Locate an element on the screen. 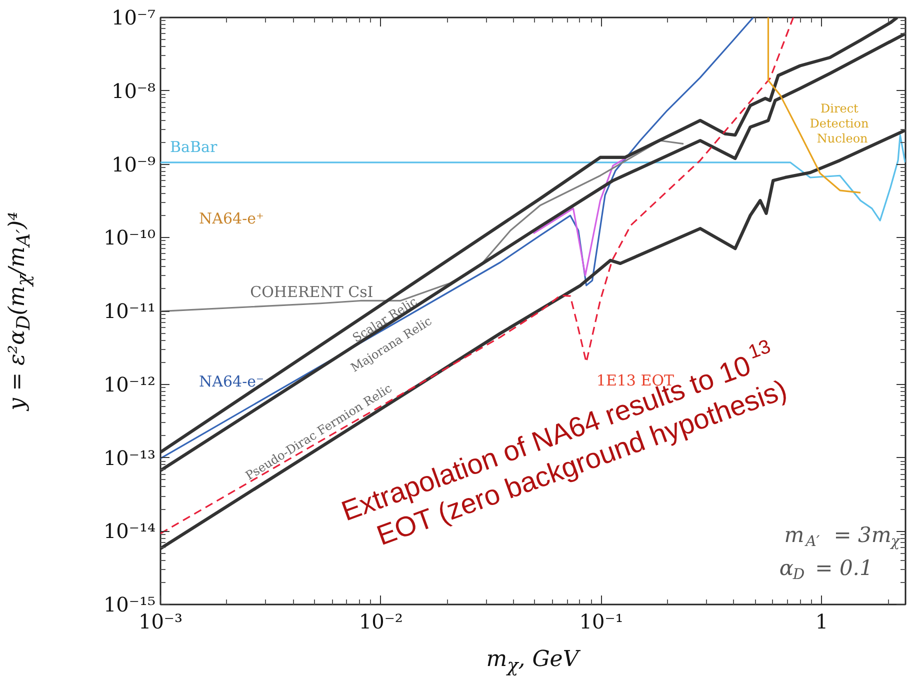 The image size is (911, 700). annotation: COHERENT CsI is located at coordinates (312, 292).